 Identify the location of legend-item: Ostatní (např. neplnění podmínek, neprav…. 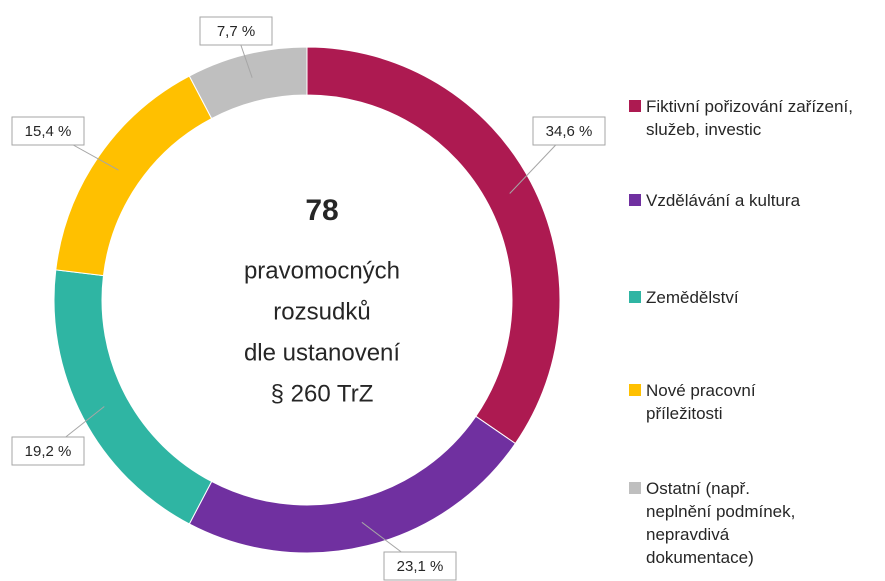
(720, 523).